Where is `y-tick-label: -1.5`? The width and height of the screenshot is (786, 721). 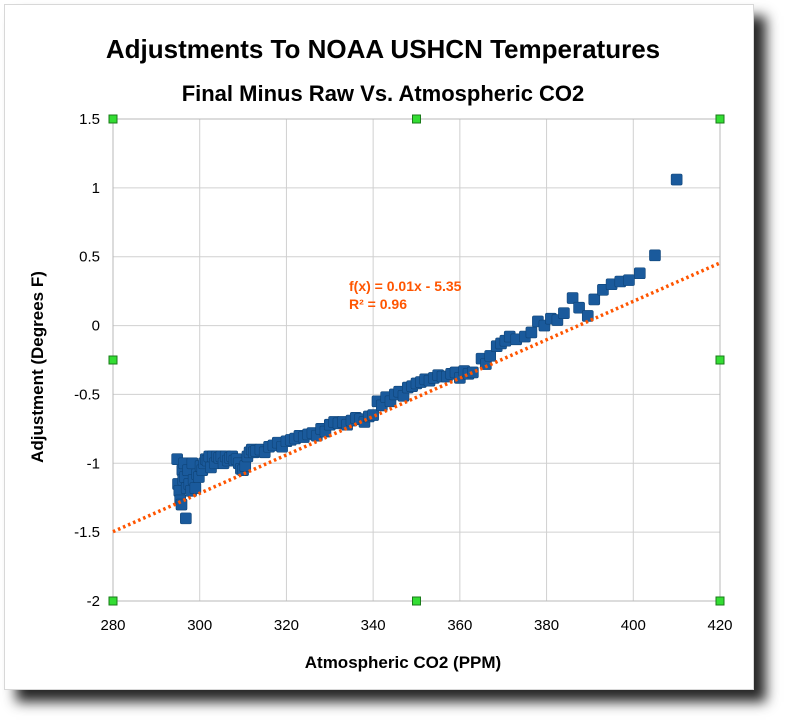 y-tick-label: -1.5 is located at coordinates (87, 532).